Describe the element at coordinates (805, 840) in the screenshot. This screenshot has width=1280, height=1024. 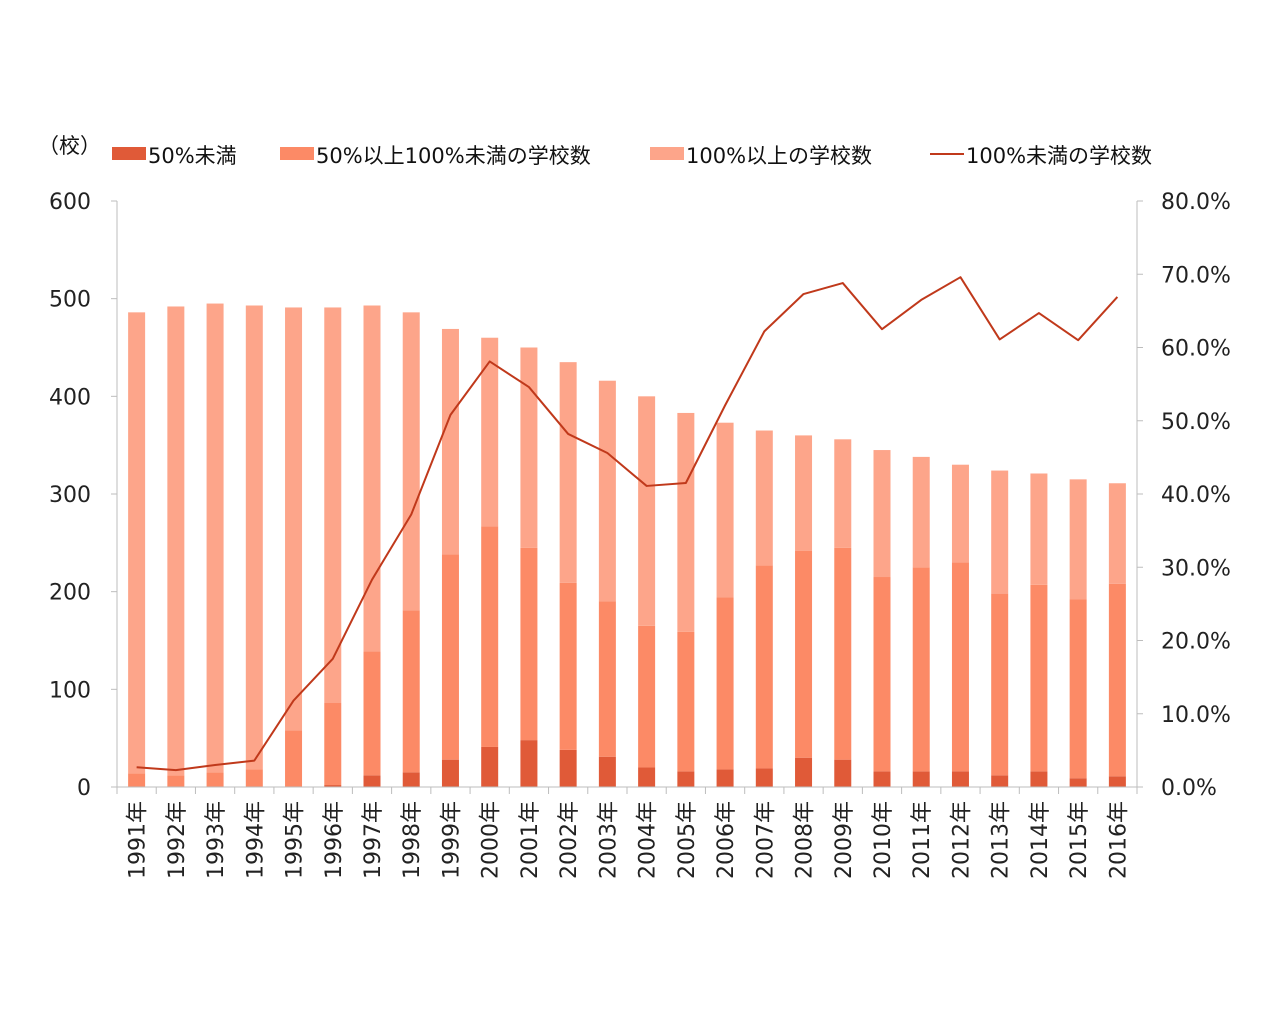
I see `x-tick-label: 2008年` at that location.